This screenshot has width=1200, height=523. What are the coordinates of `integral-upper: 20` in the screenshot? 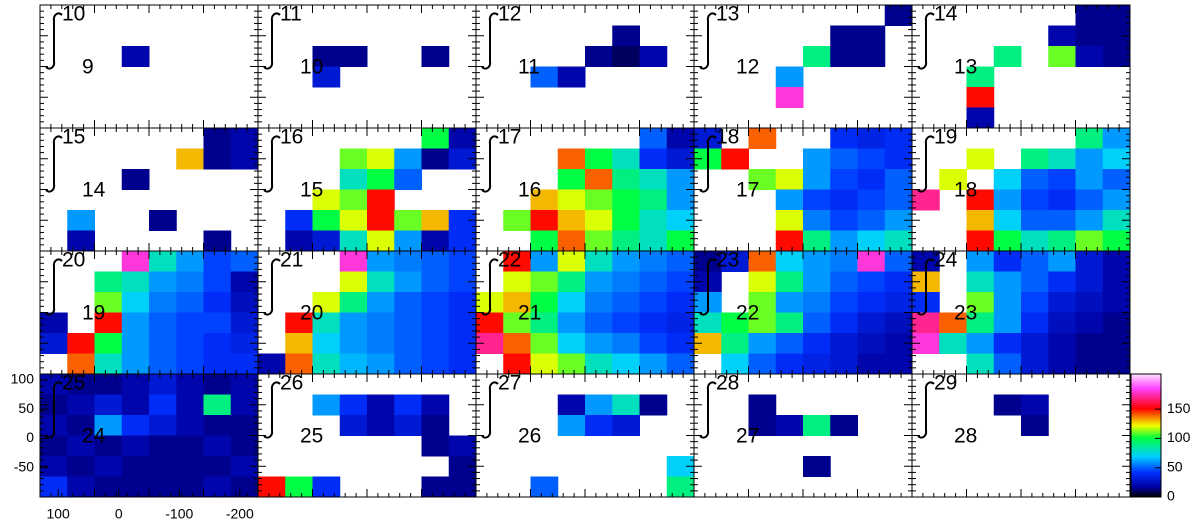 It's located at (73, 260).